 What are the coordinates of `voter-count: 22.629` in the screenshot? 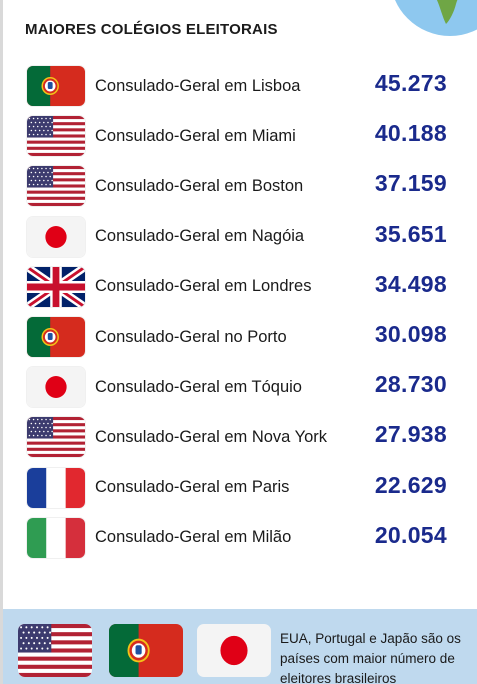 It's located at (410, 484).